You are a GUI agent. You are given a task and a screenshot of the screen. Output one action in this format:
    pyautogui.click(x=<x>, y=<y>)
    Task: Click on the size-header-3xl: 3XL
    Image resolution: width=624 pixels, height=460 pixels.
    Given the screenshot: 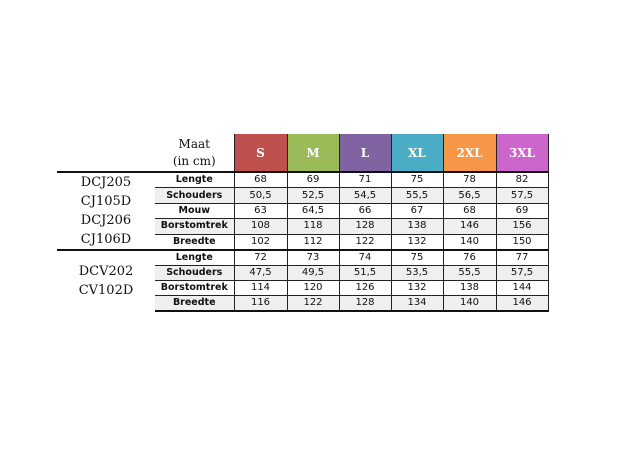 What is the action you would take?
    pyautogui.click(x=522, y=153)
    